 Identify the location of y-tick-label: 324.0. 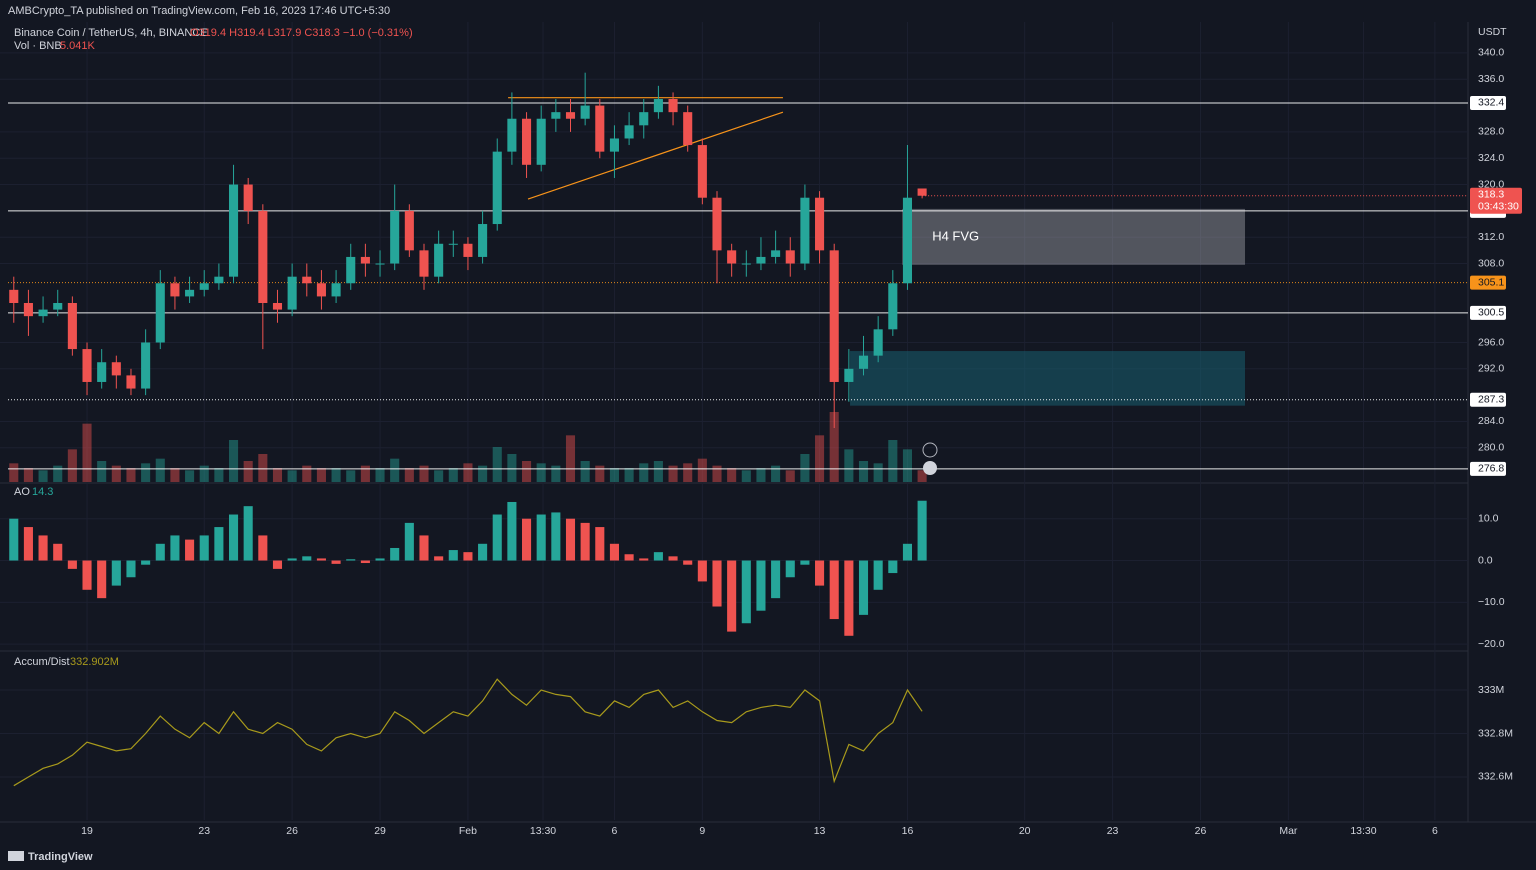
(1491, 158).